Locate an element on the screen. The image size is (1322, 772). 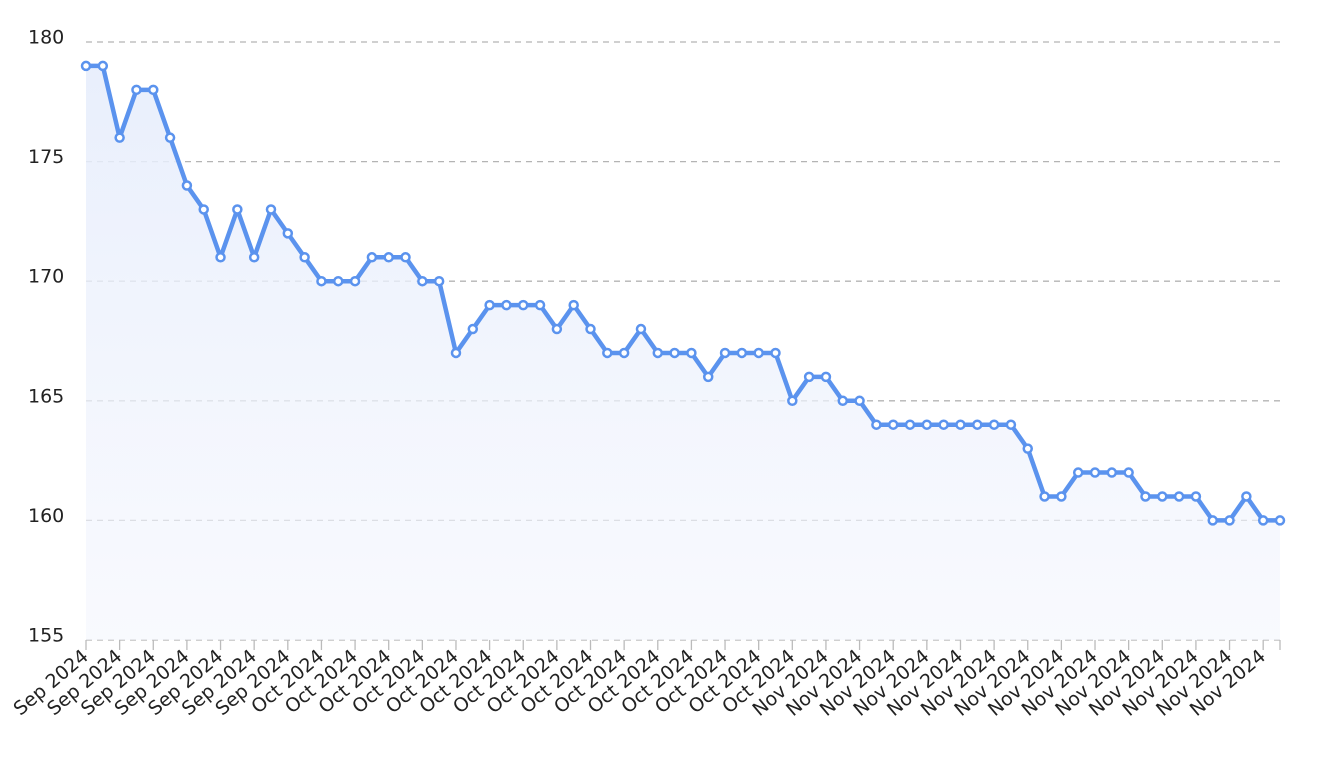
y-tick-label: 170 is located at coordinates (46, 277).